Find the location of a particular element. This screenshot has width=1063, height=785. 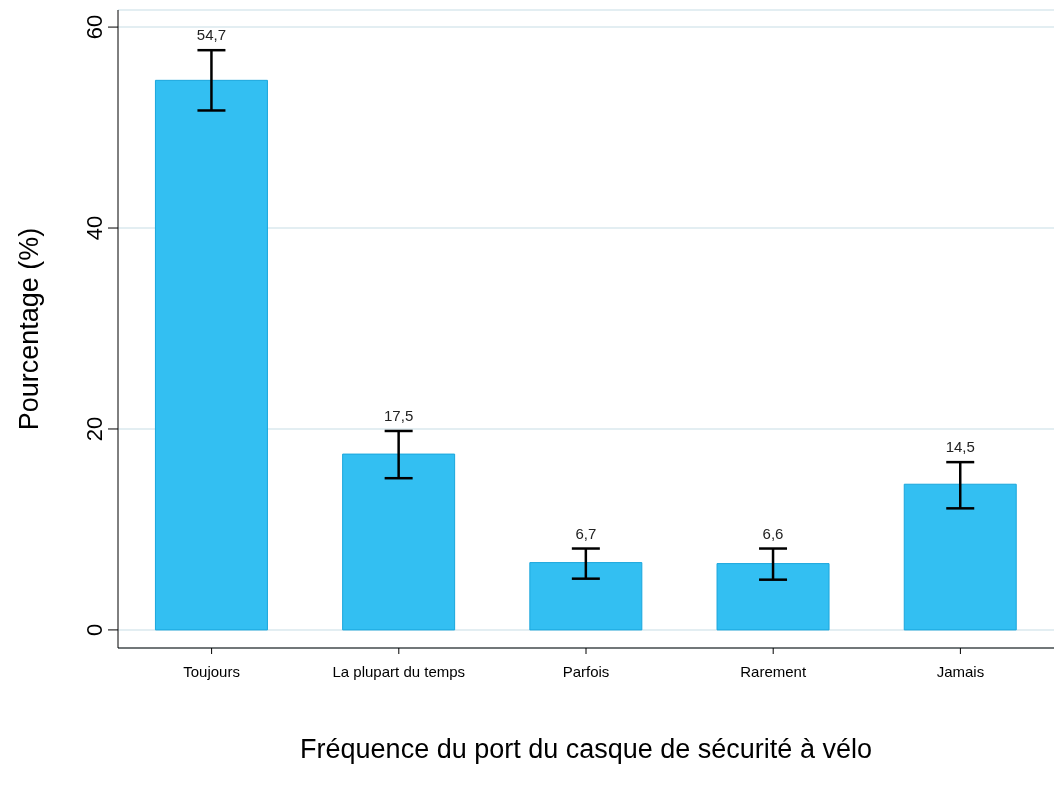

y-tick-label: 20 is located at coordinates (94, 429).